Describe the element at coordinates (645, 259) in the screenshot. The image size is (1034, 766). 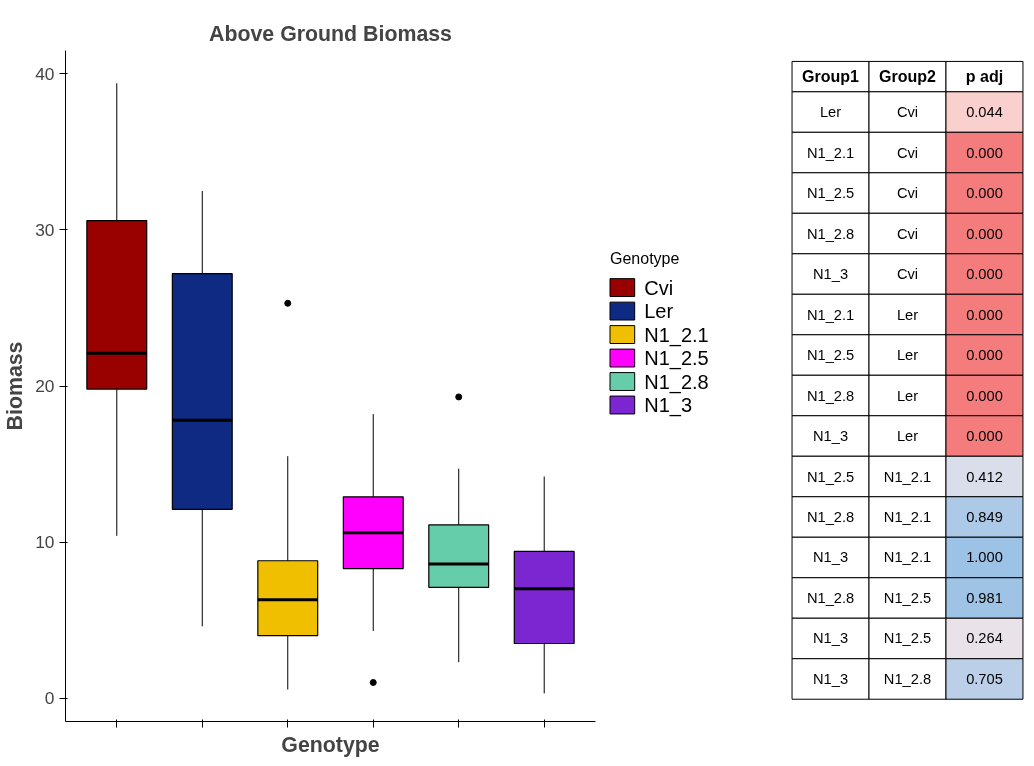
I see `legend-title: Genotype` at that location.